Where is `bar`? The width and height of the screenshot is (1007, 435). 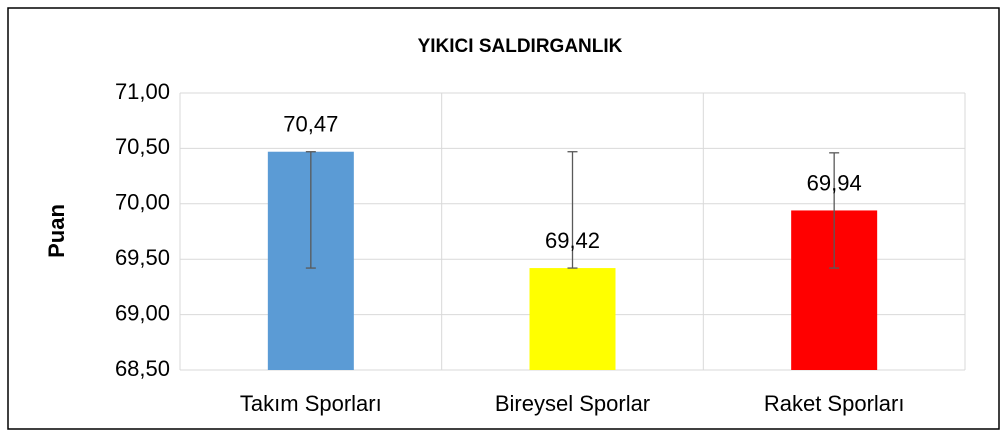 bar is located at coordinates (572, 319).